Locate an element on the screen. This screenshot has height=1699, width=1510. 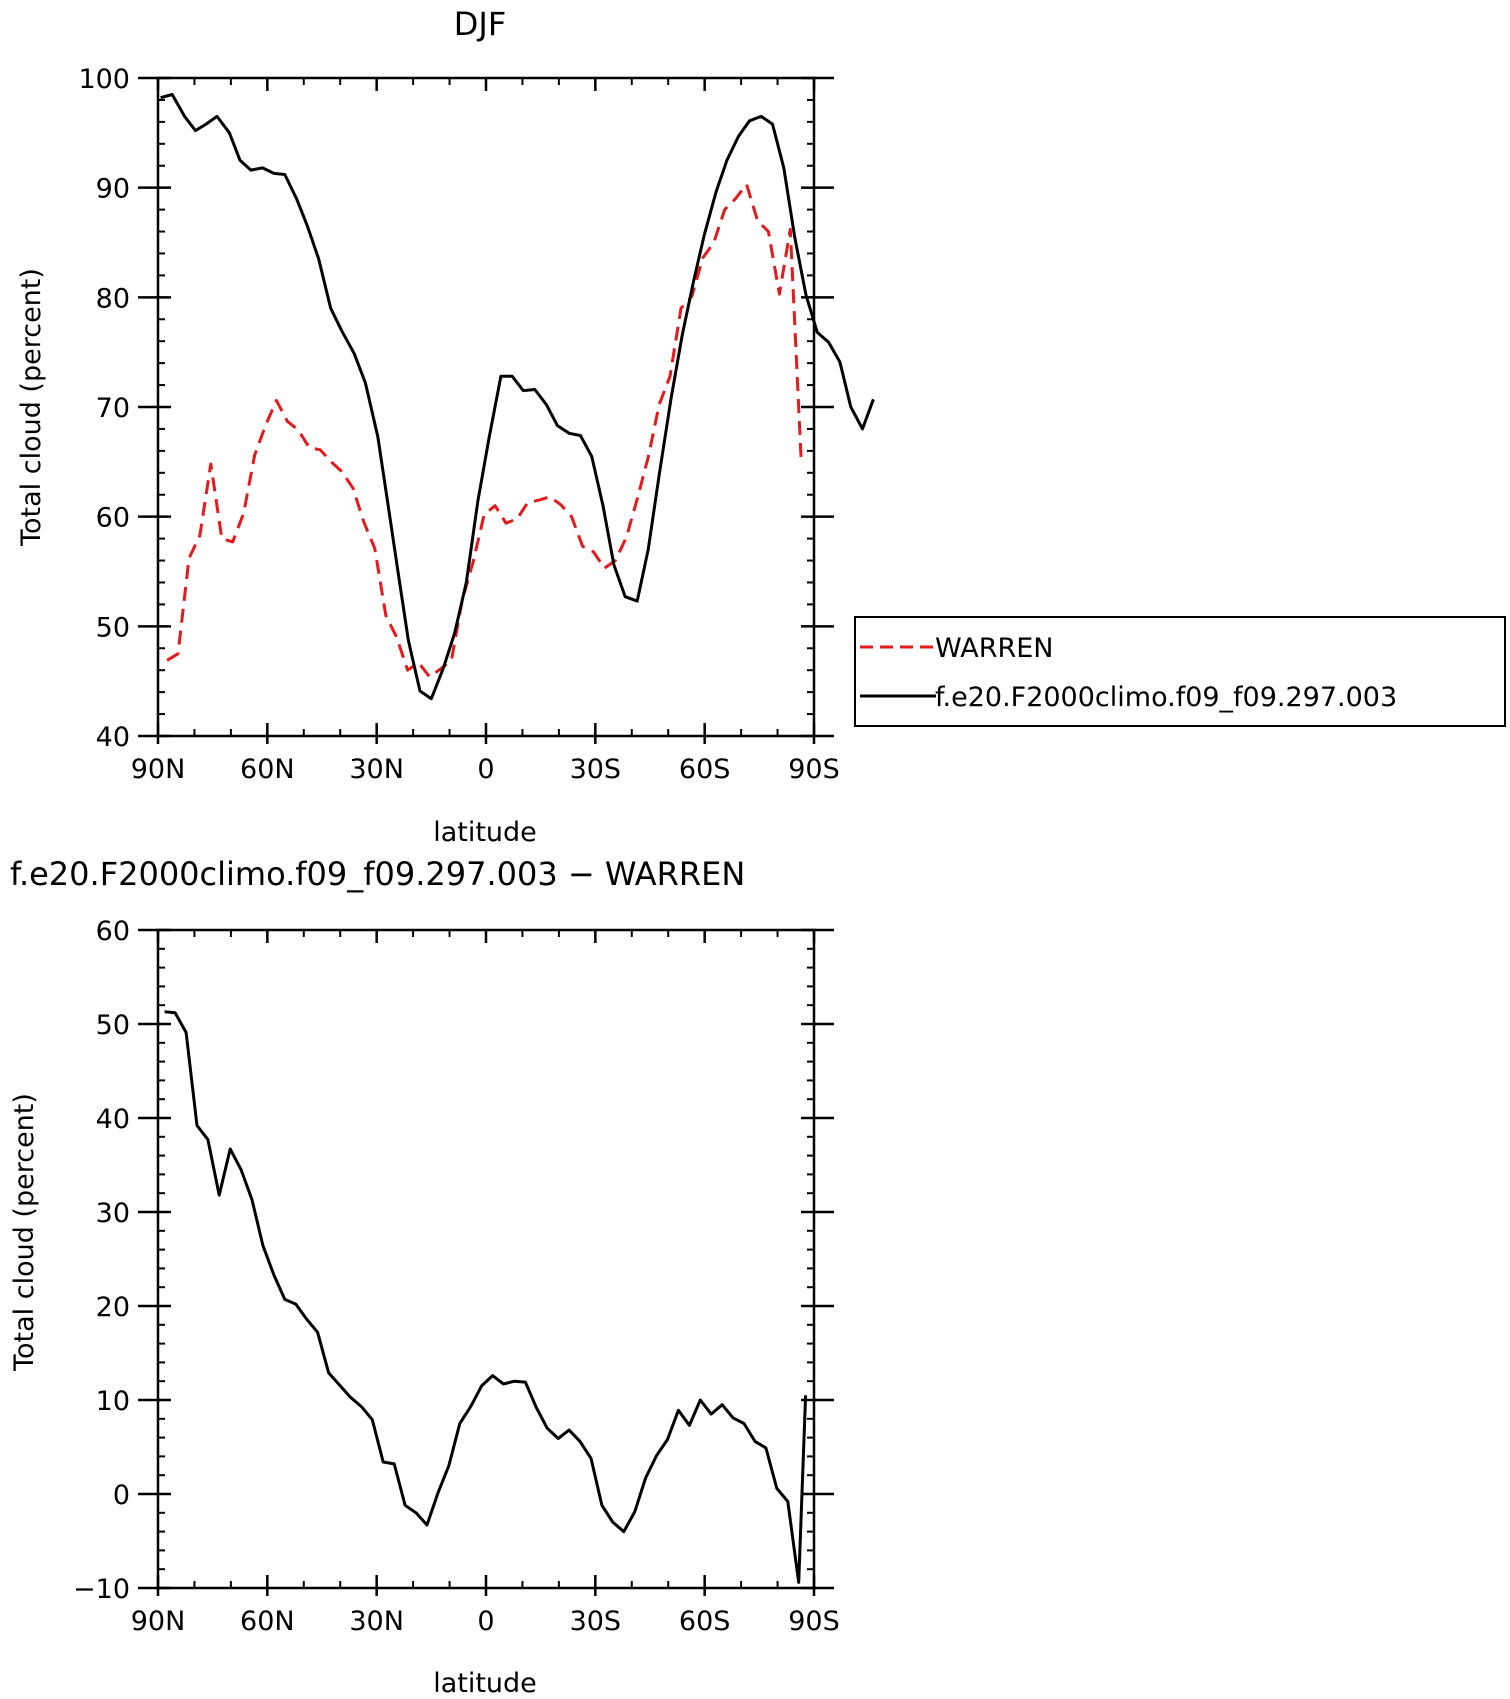
series-line-warren is located at coordinates (484, 430).